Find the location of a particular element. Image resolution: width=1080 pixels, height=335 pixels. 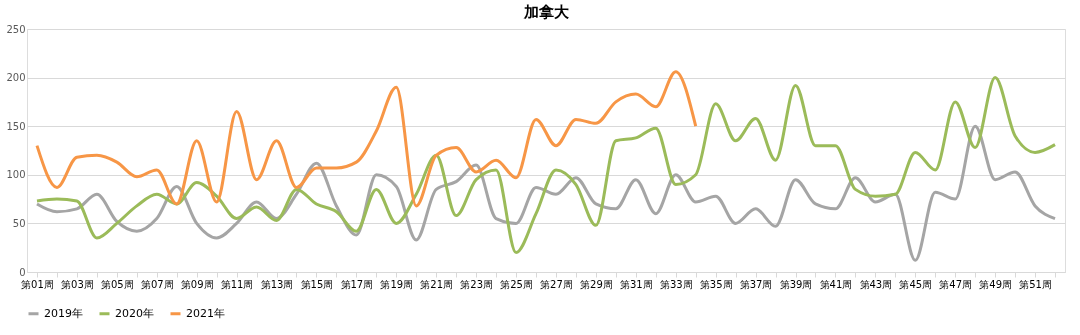

x-tick-label: 第05周 is located at coordinates (117, 284).